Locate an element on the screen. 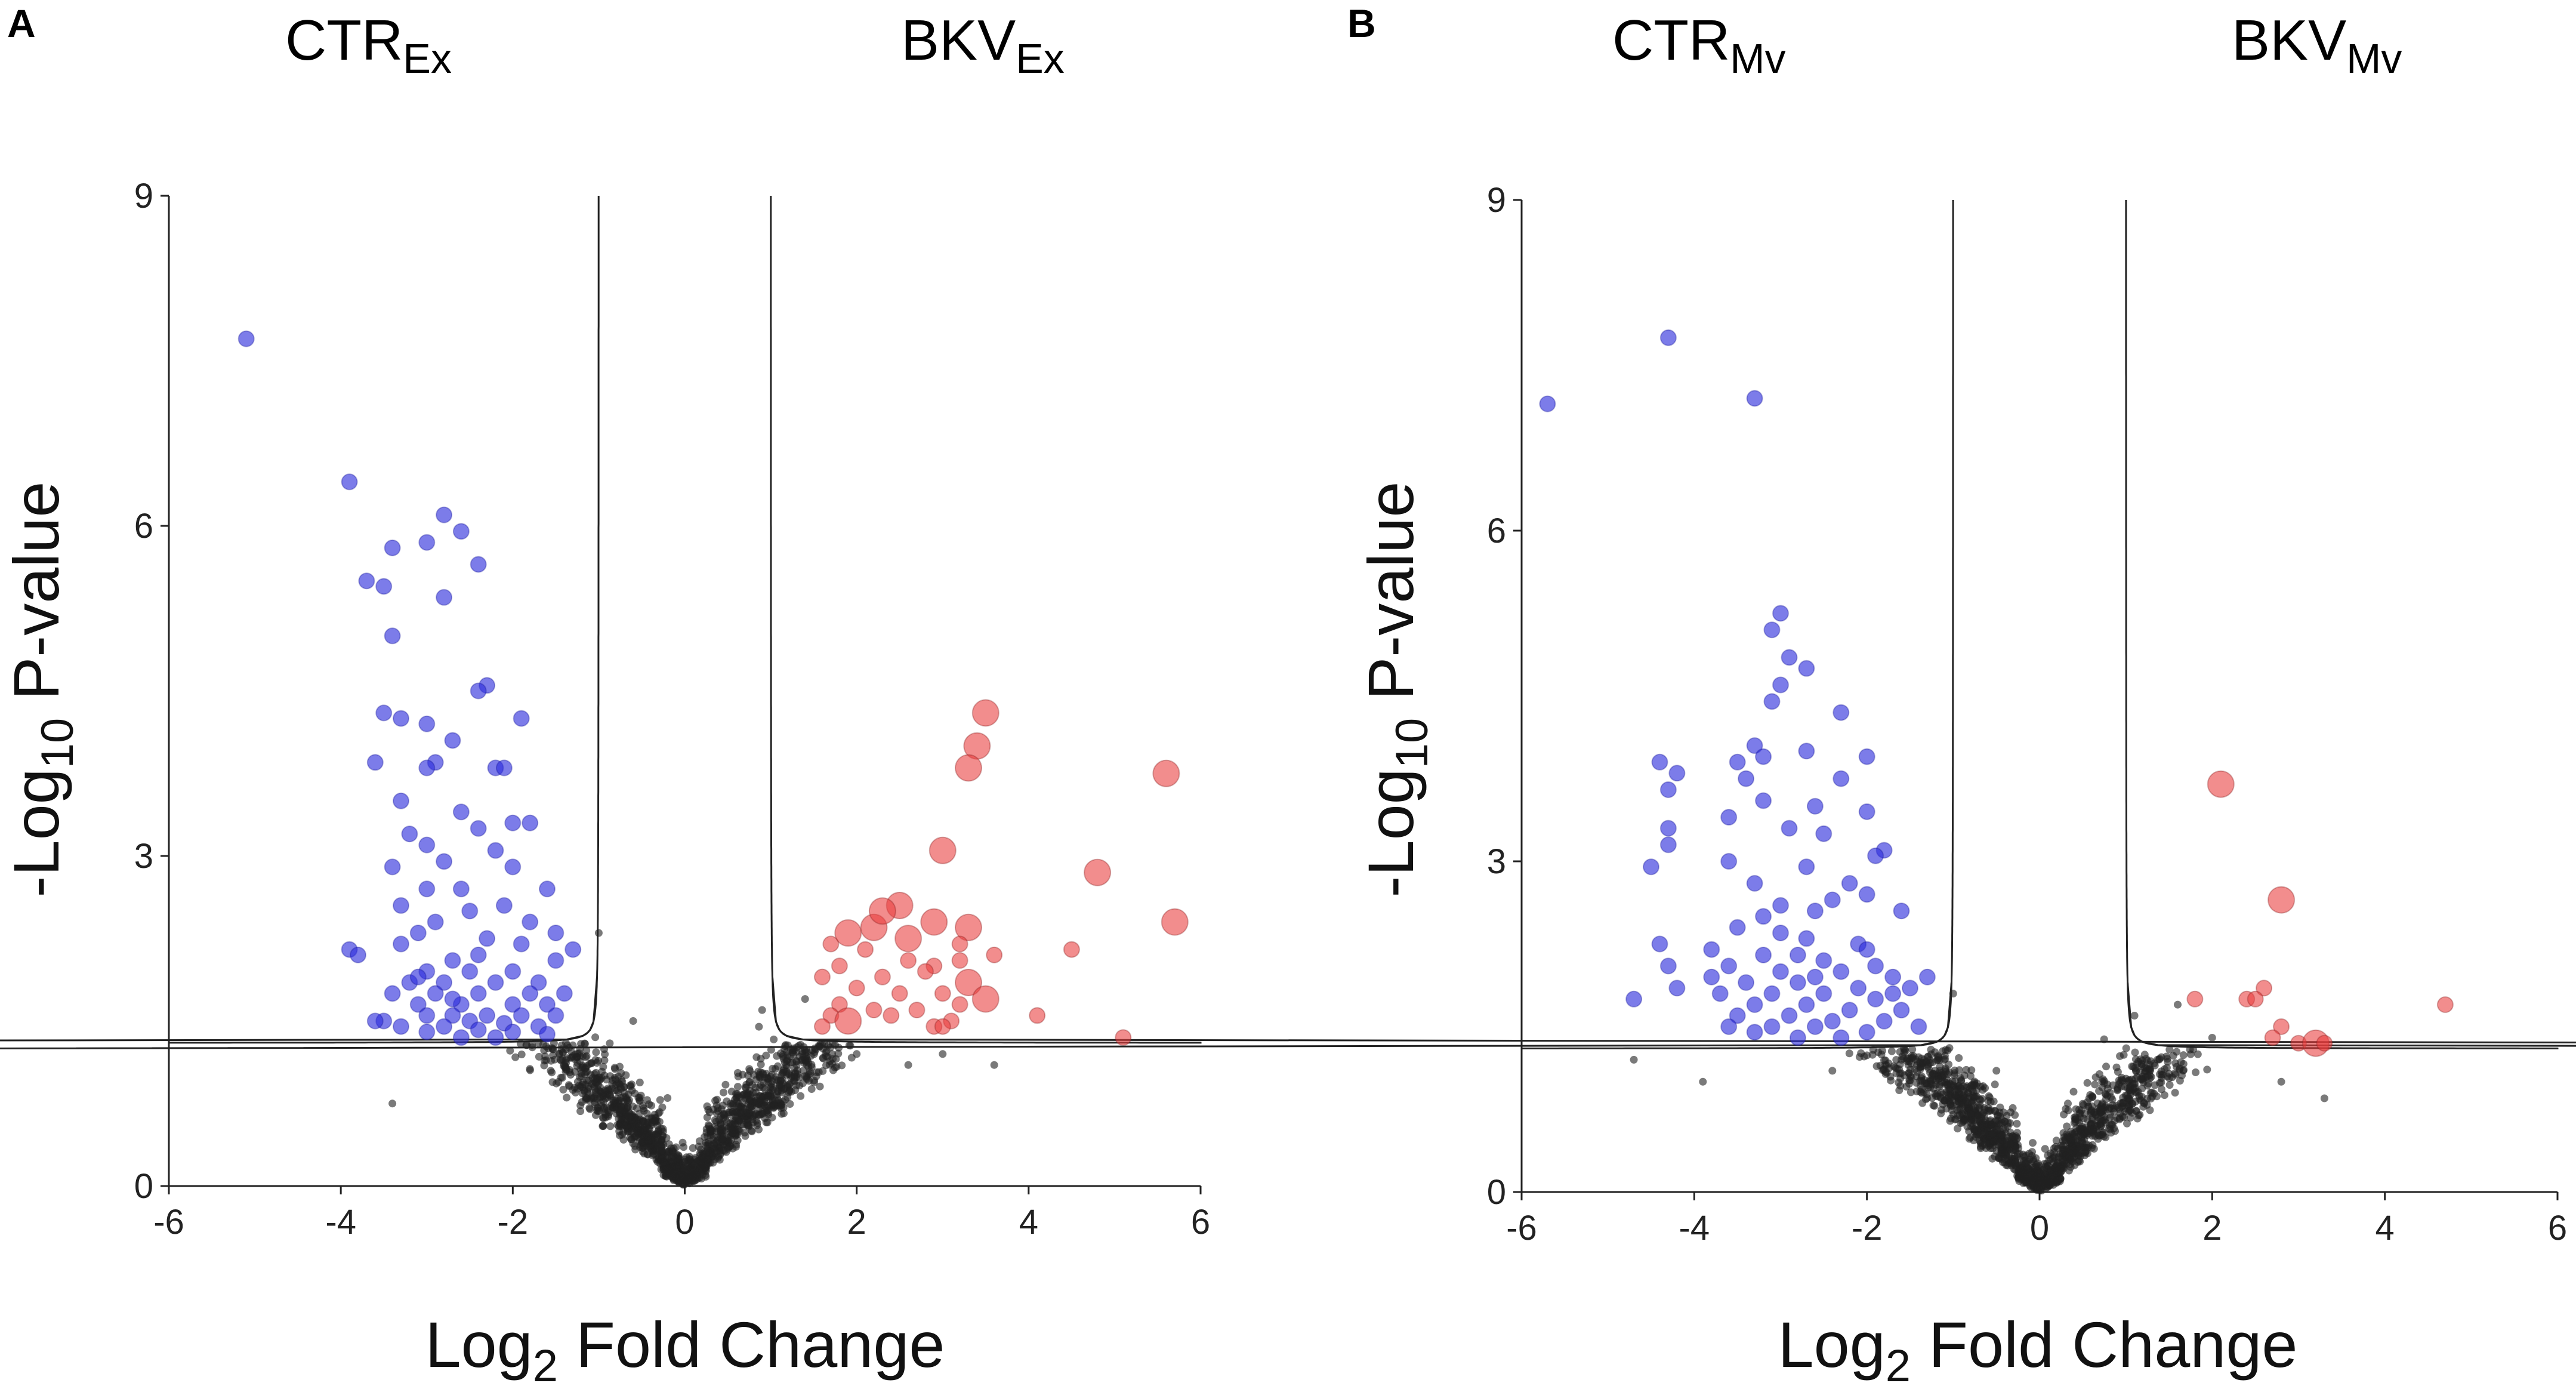 This screenshot has width=2576, height=1386. x-tick-label: 4 is located at coordinates (1028, 1222).